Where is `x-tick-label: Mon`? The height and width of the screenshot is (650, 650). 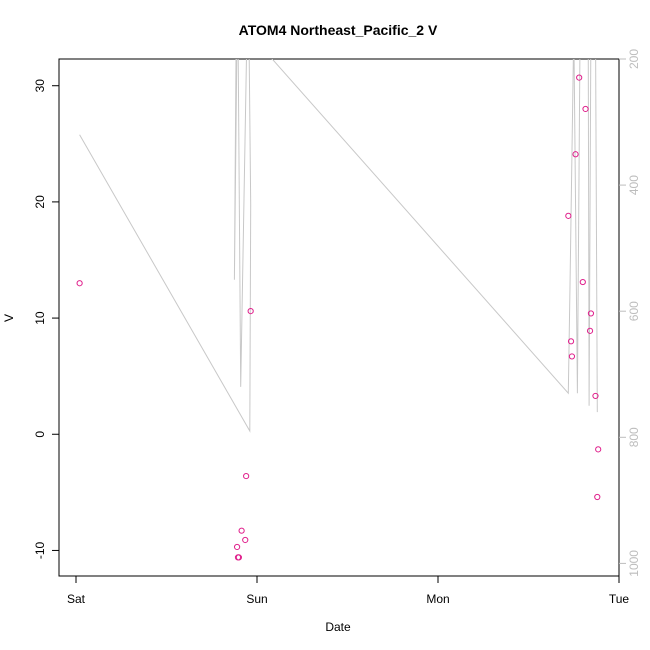
x-tick-label: Mon is located at coordinates (437, 599).